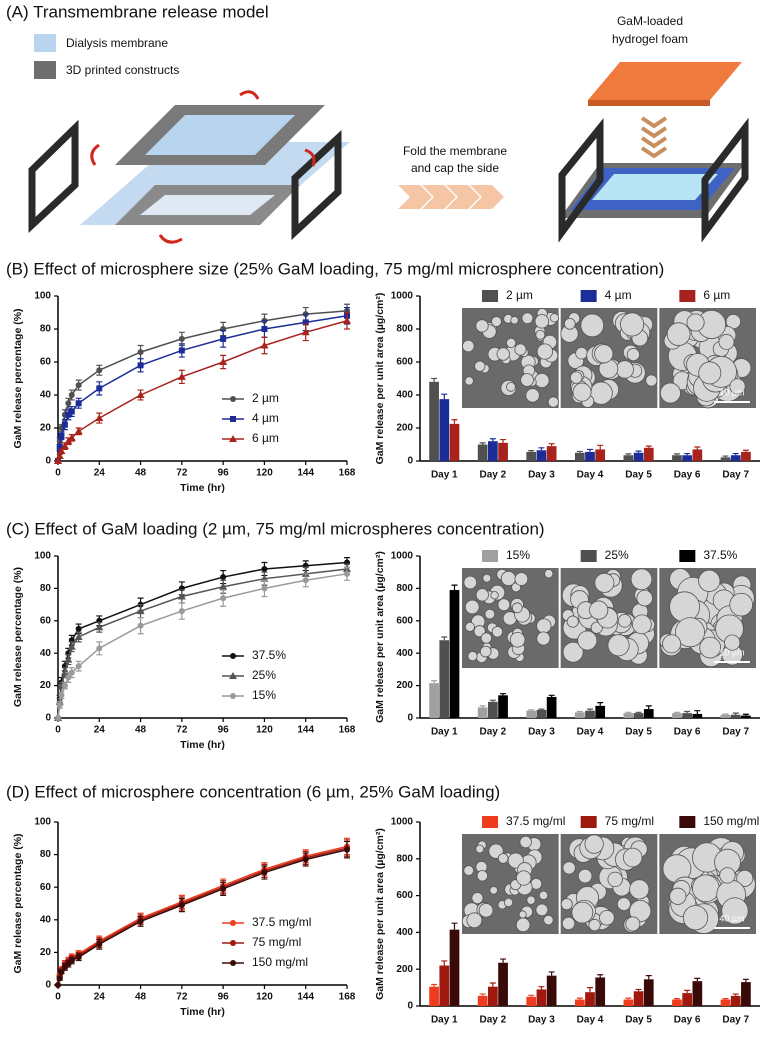  What do you see at coordinates (404, 932) in the screenshot?
I see `y-tick-label: 400` at bounding box center [404, 932].